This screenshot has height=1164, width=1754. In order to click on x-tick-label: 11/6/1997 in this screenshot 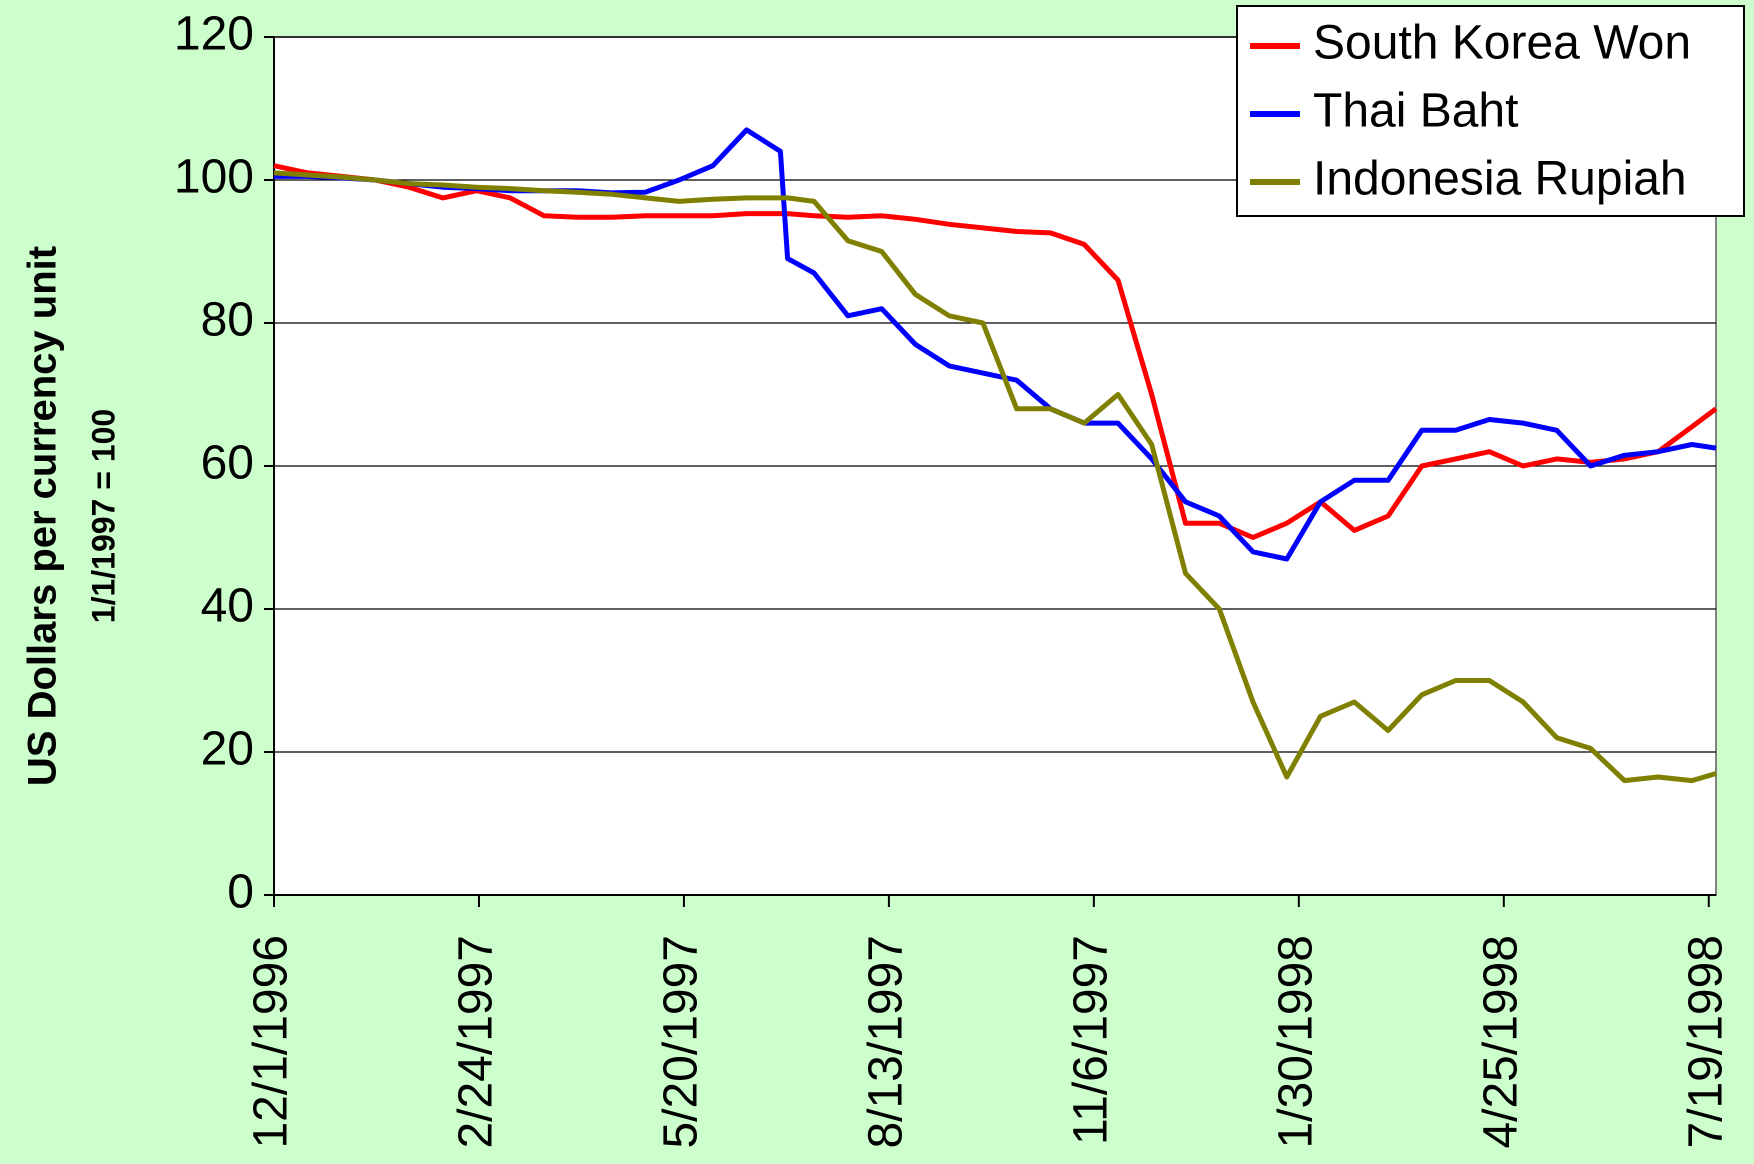, I will do `click(1091, 1040)`.